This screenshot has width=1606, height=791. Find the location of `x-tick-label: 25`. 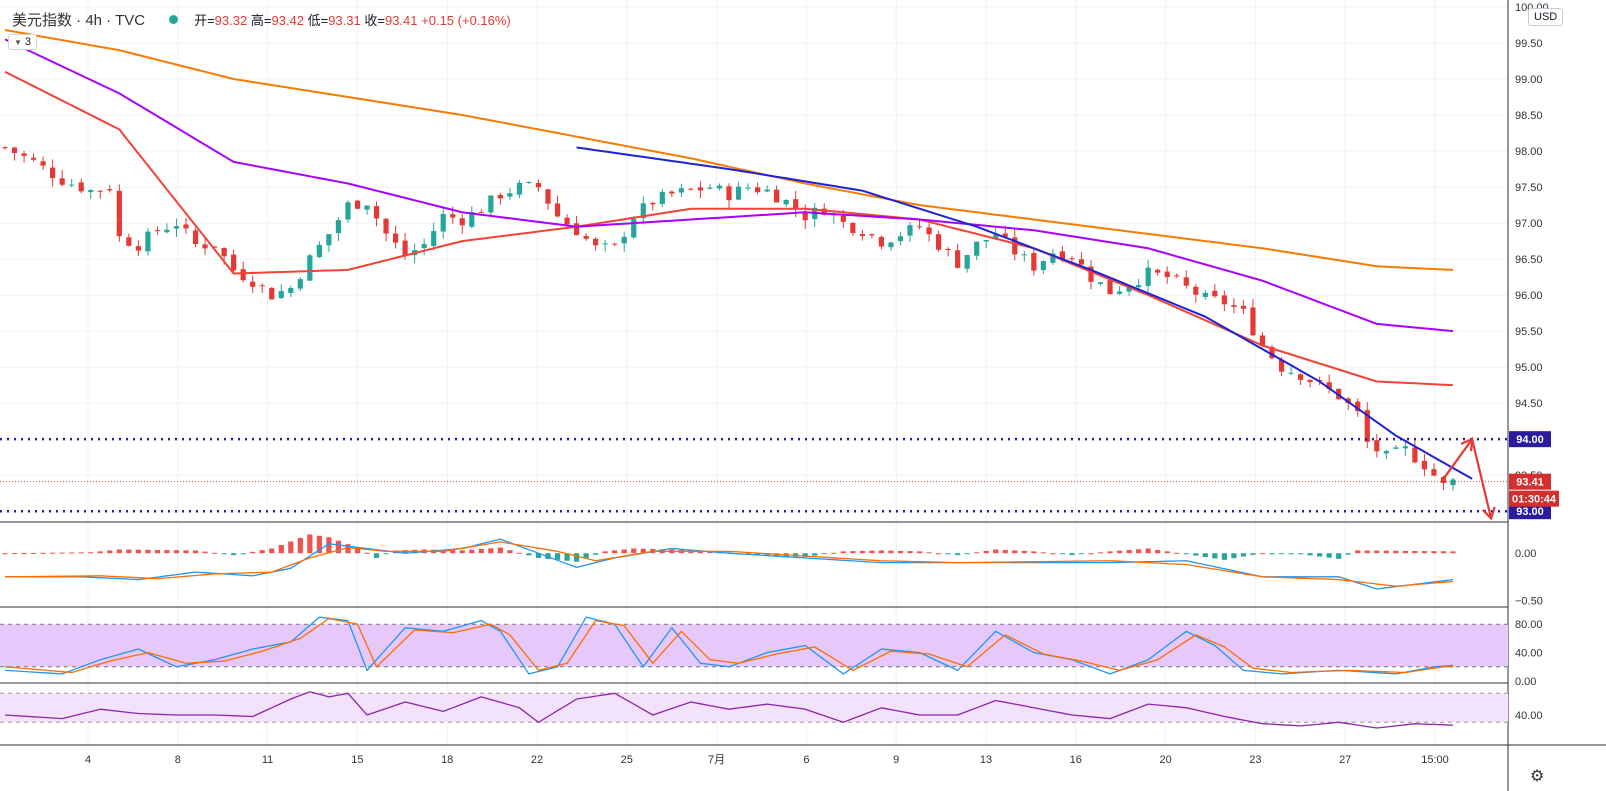

x-tick-label: 25 is located at coordinates (627, 760).